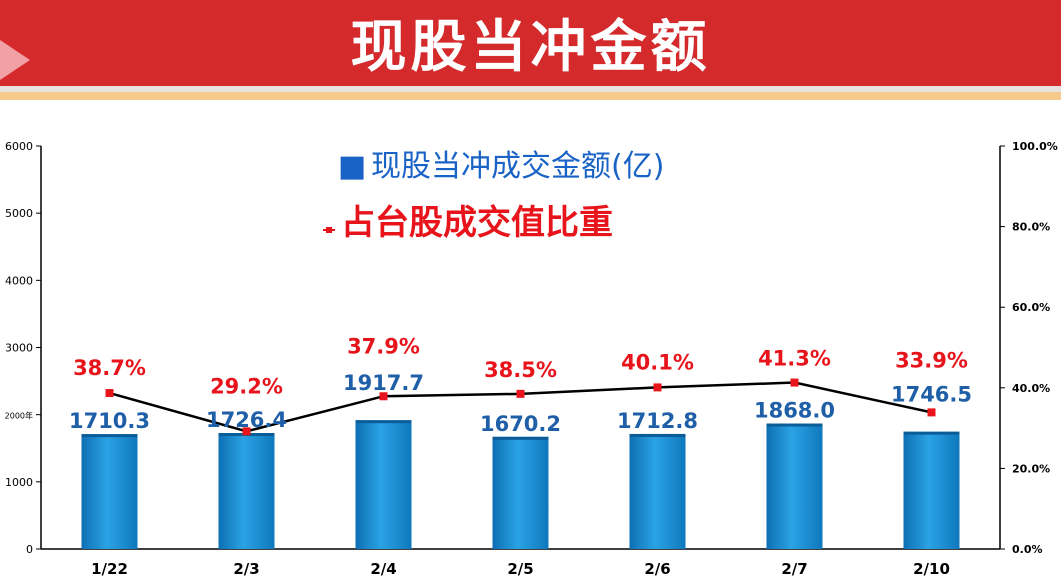 This screenshot has height=582, width=1061. Describe the element at coordinates (657, 421) in the screenshot. I see `bar-value-label: 1712.8` at that location.